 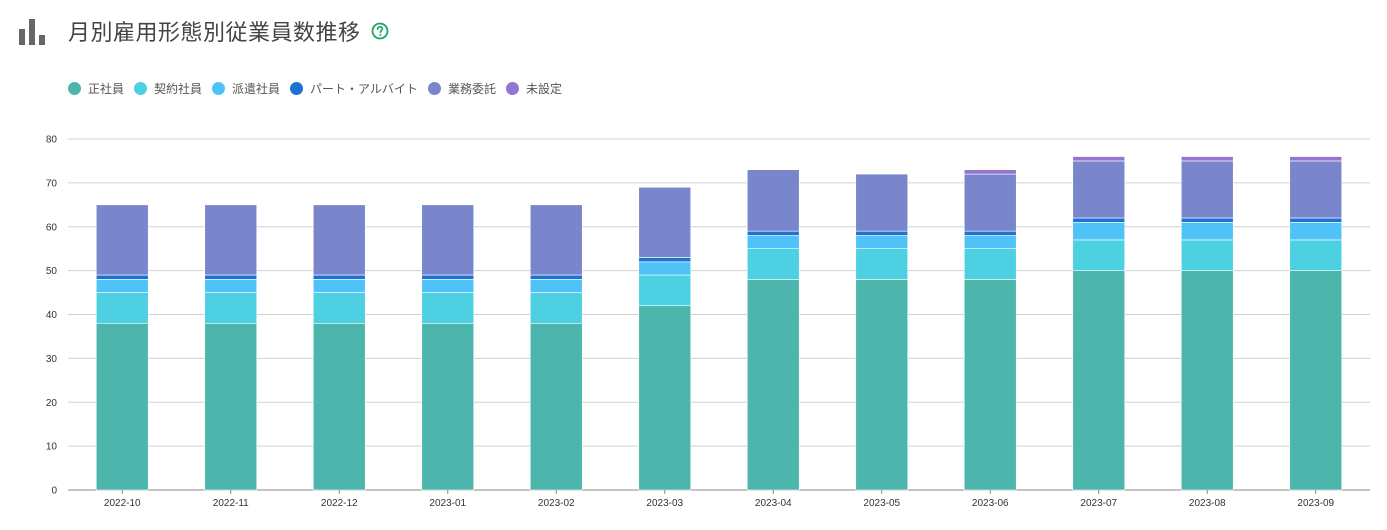 What do you see at coordinates (339, 503) in the screenshot?
I see `x-tick-label: 2022-12` at bounding box center [339, 503].